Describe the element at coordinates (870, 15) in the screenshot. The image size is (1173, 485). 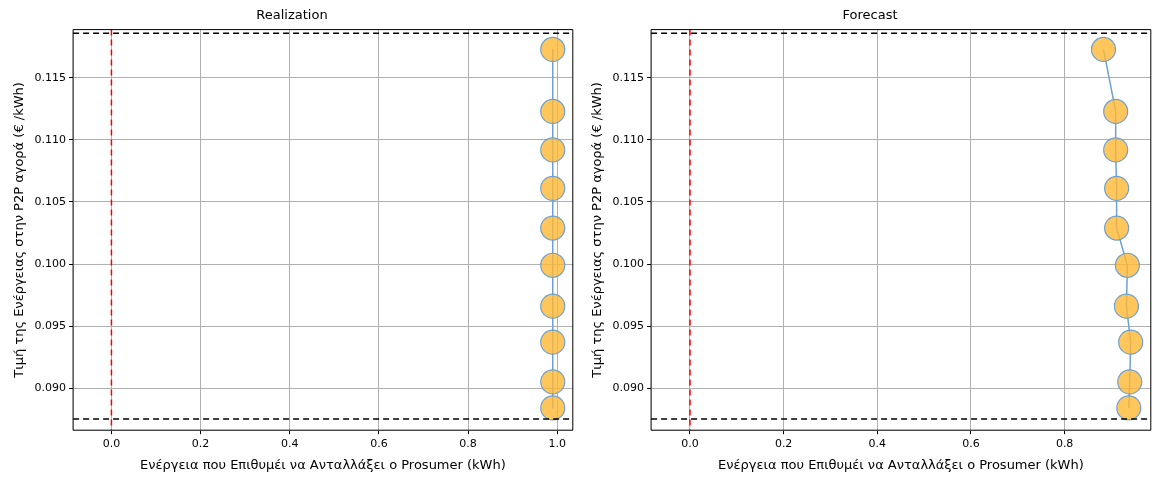
I see `chart-title: Forecast` at that location.